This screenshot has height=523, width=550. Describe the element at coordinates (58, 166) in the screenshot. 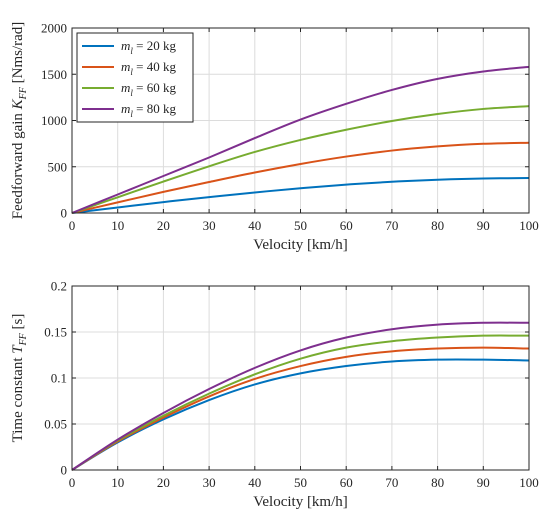

I see `y-tick-label: 500` at that location.